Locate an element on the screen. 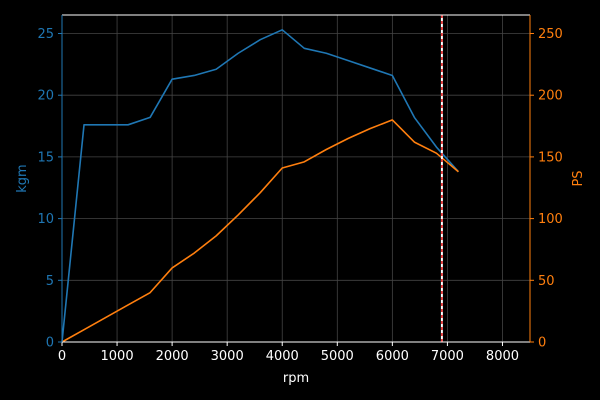 This screenshot has height=400, width=600. y-left-tick-label: 20 is located at coordinates (45, 96).